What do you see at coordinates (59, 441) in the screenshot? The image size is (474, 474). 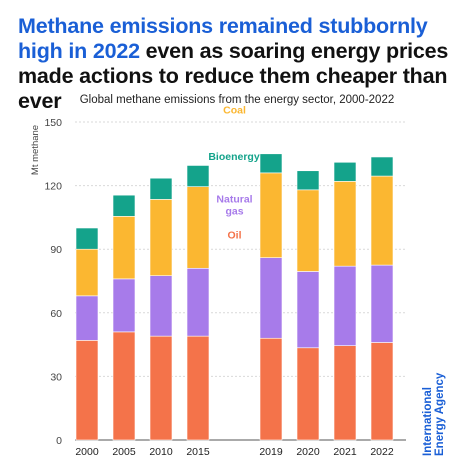 I see `y-tick-label: 0` at bounding box center [59, 441].